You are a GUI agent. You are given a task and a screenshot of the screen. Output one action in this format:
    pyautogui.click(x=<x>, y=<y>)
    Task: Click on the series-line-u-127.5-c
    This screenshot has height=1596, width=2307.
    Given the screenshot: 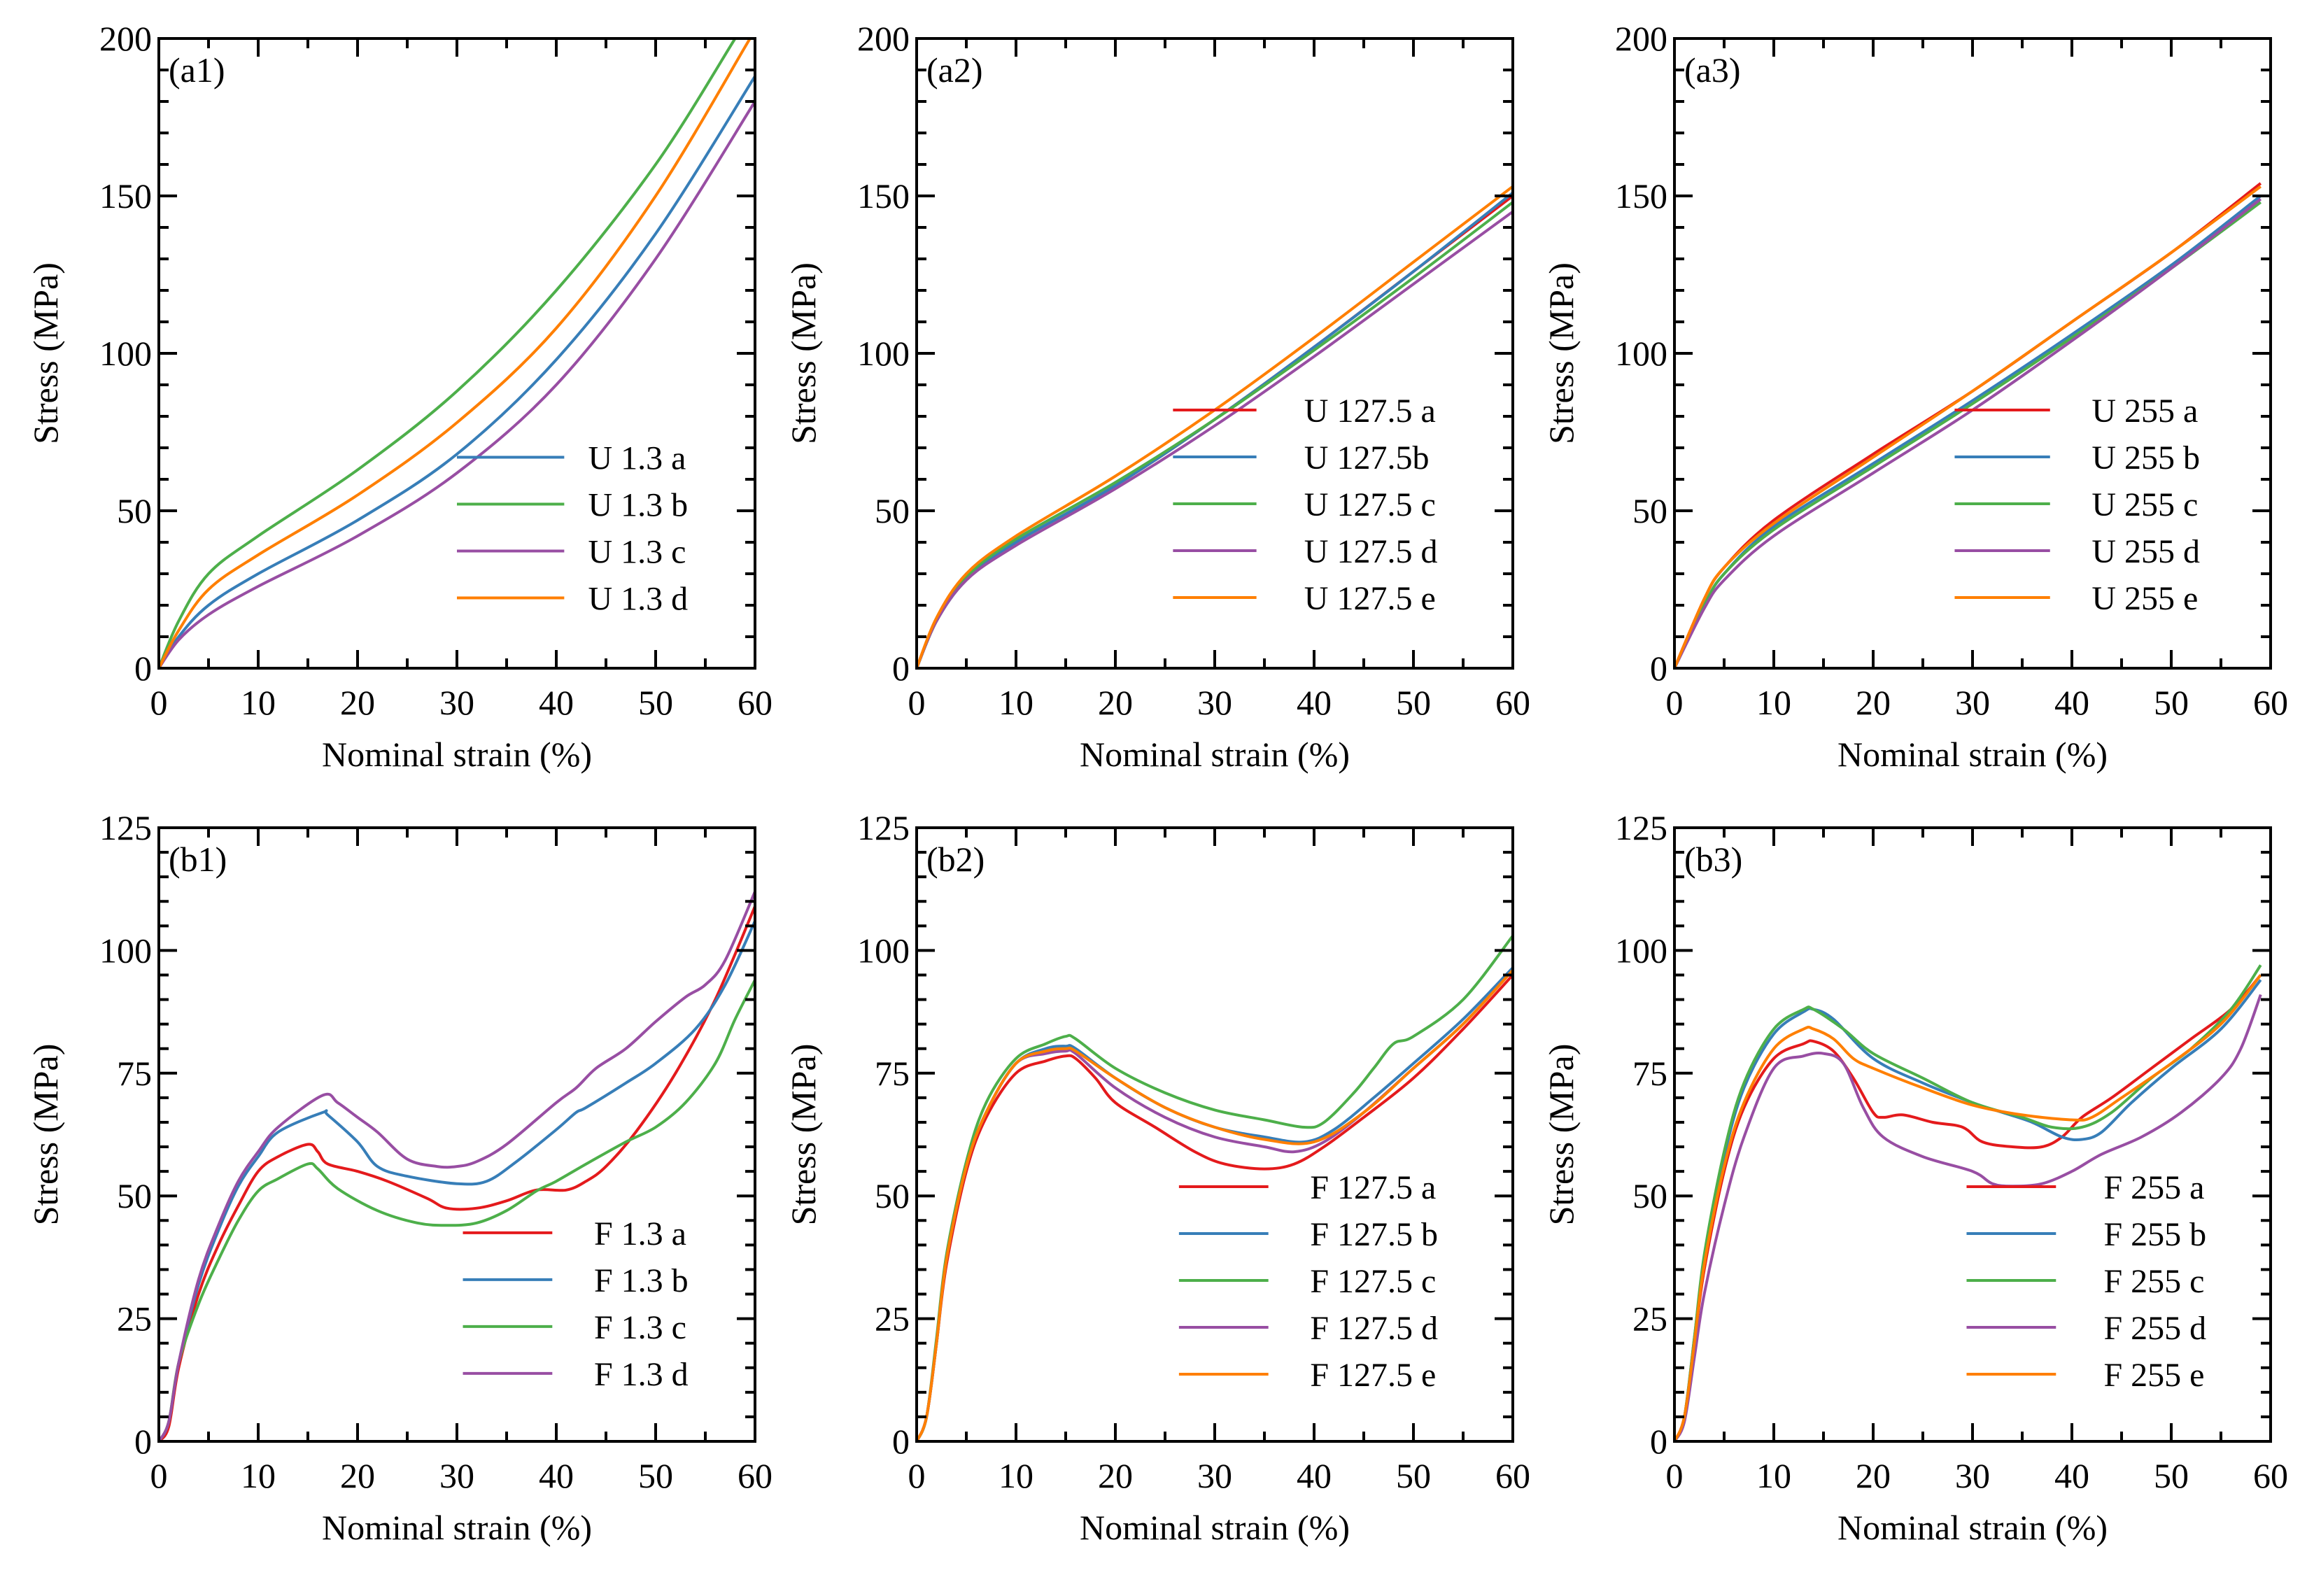 What is the action you would take?
    pyautogui.click(x=1215, y=434)
    